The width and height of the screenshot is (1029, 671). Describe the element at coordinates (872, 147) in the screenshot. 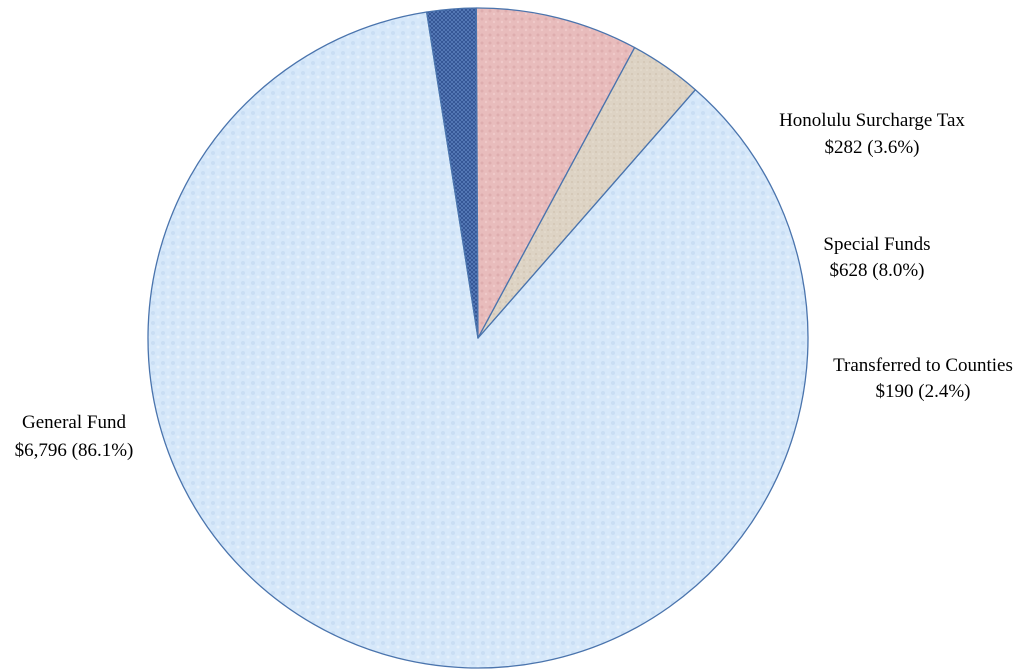

I see `slice-label-honolulu-value: $282 (3.6%)` at that location.